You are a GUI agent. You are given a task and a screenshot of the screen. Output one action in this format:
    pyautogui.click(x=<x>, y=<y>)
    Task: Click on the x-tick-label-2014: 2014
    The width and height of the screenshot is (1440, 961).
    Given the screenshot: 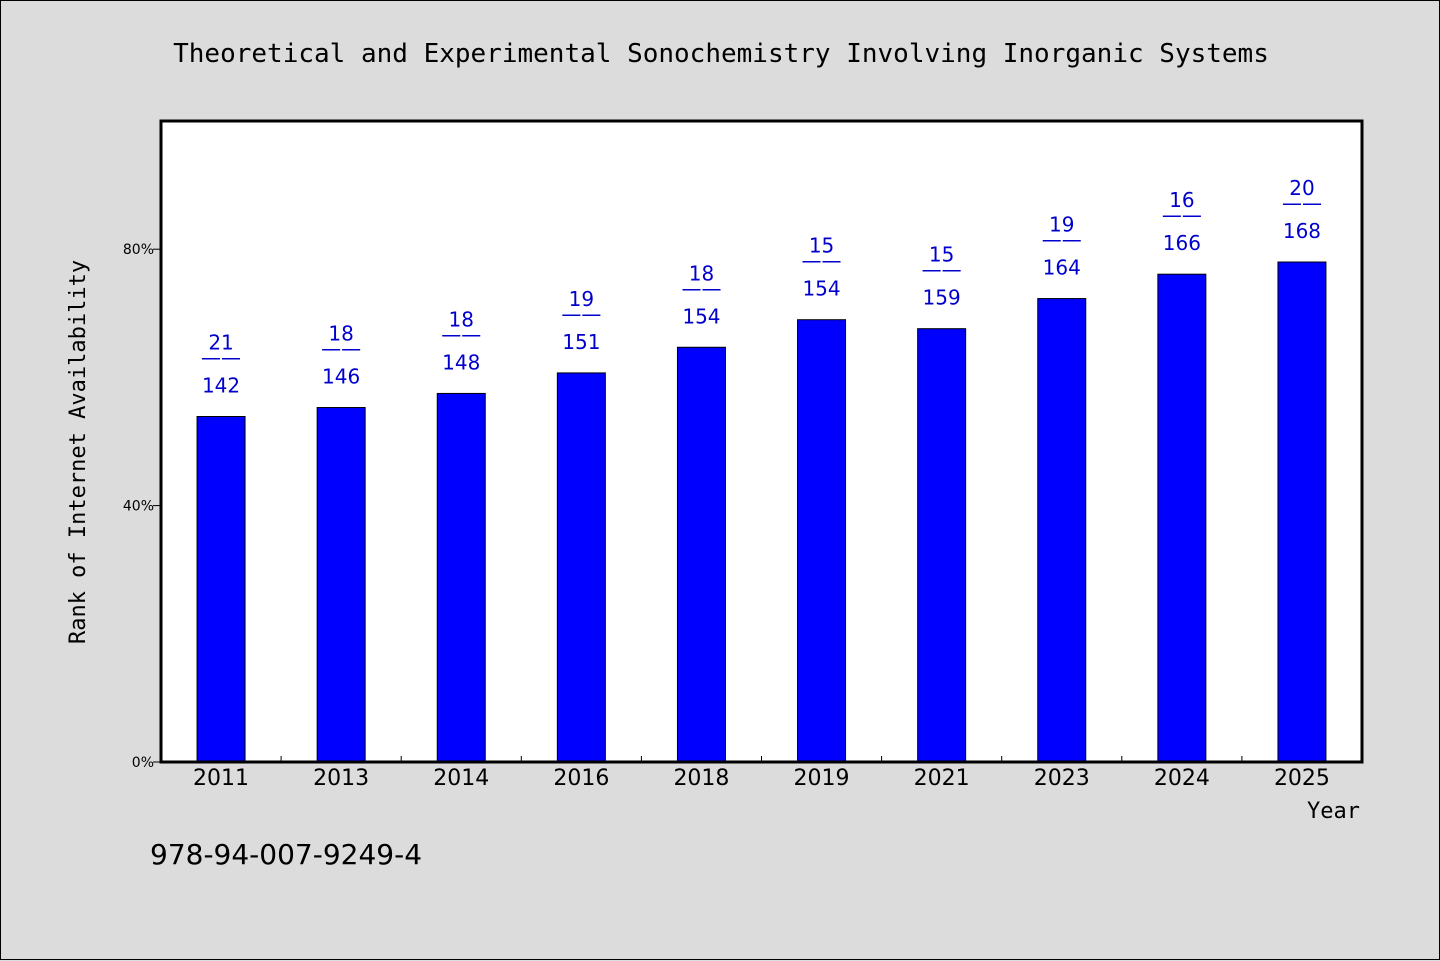 What is the action you would take?
    pyautogui.click(x=461, y=778)
    